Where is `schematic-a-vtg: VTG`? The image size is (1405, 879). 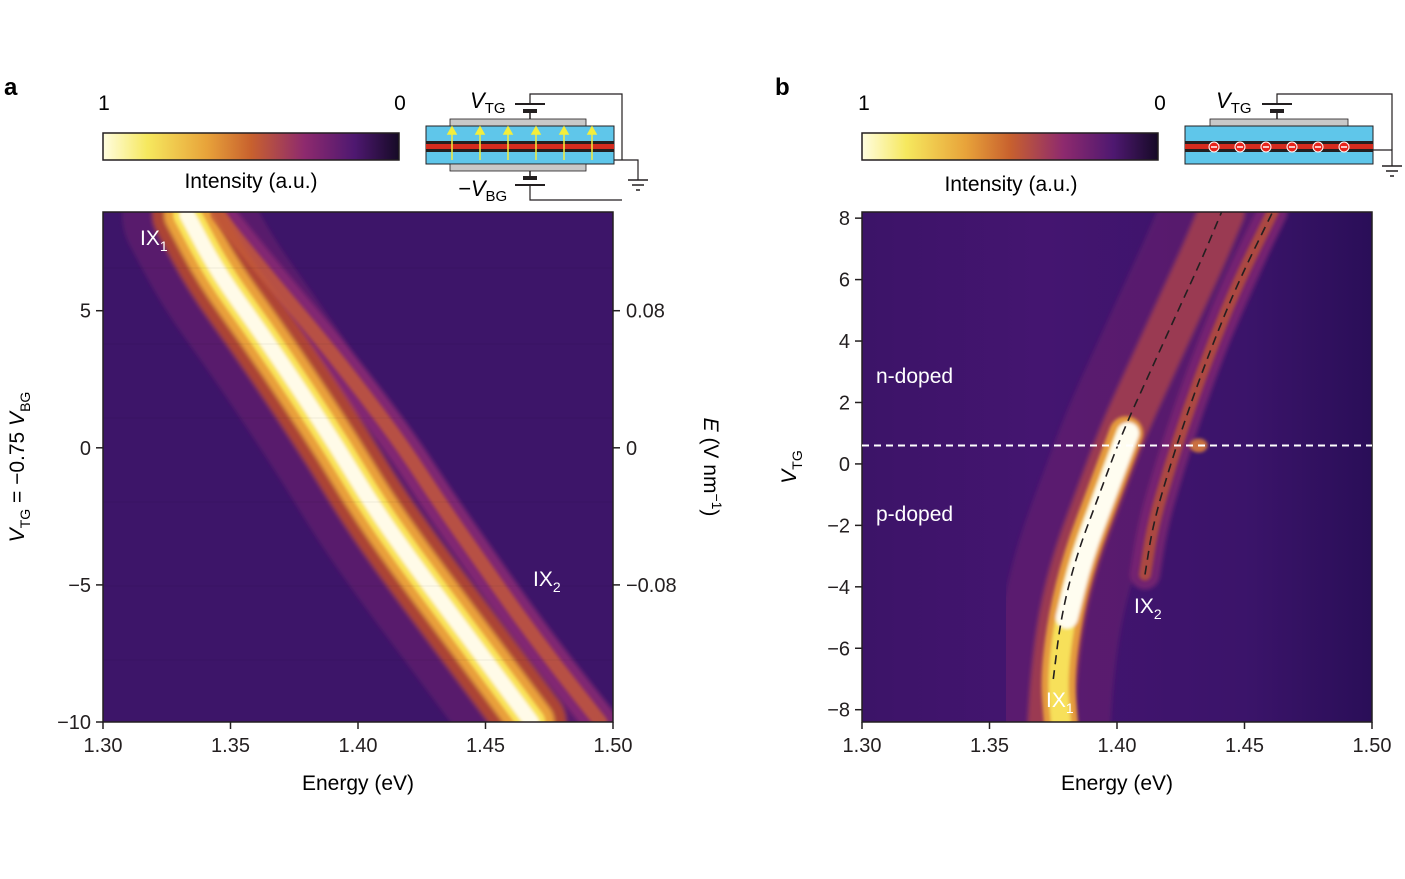 schematic-a-vtg: VTG is located at coordinates (488, 102).